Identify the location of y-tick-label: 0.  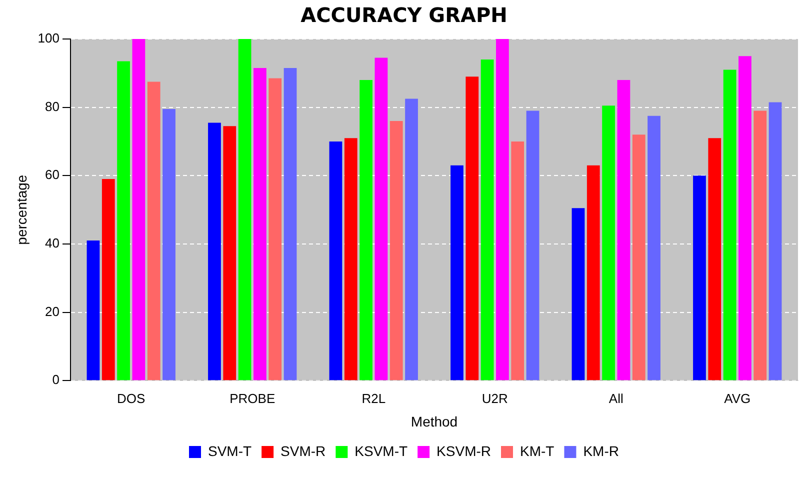
(56, 380).